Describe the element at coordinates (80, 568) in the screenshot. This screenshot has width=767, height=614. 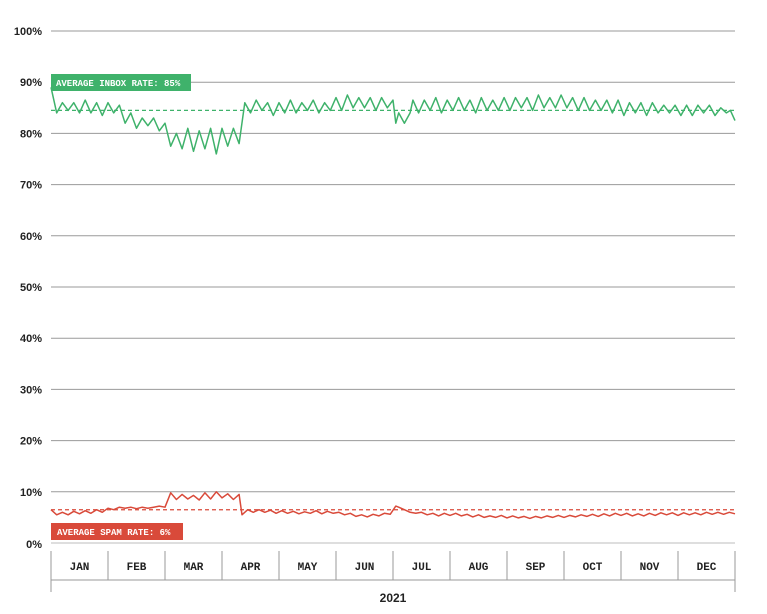
I see `x-tick-label-jan: JAN` at that location.